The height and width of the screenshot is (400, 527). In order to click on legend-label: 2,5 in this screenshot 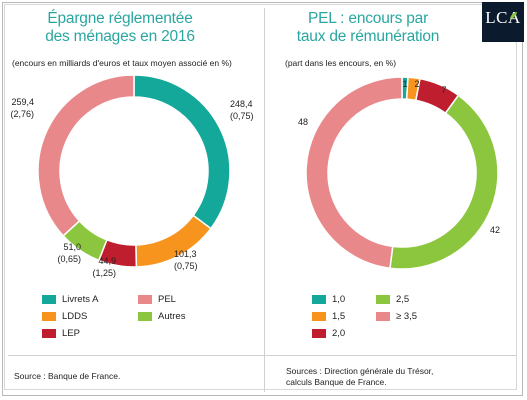, I will do `click(403, 299)`.